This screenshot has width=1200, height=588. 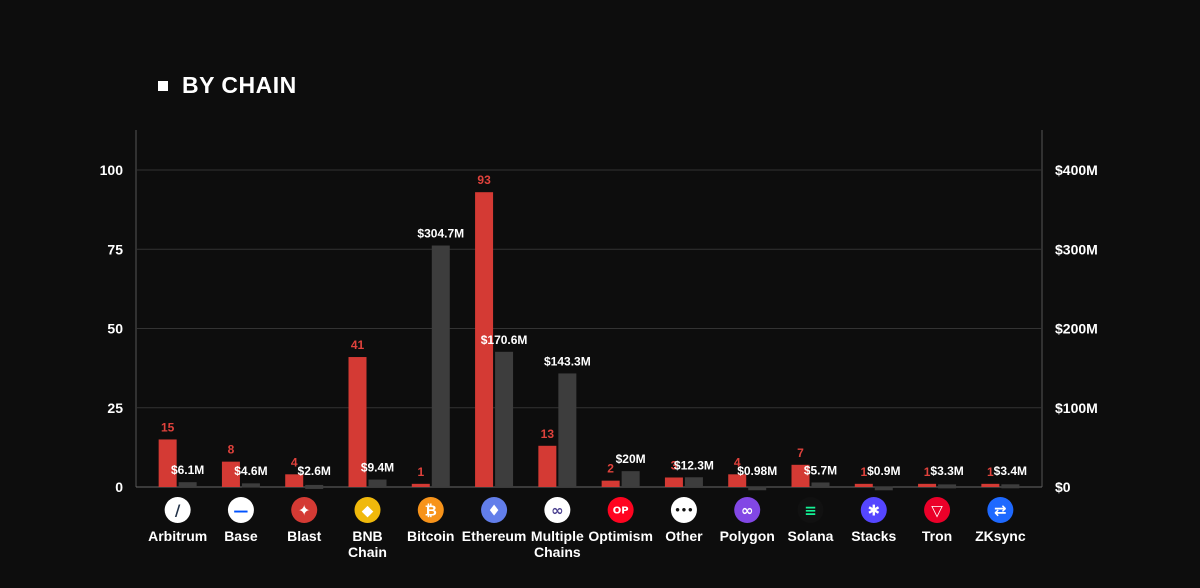 What do you see at coordinates (1076, 249) in the screenshot?
I see `right-tick-label: $300M` at bounding box center [1076, 249].